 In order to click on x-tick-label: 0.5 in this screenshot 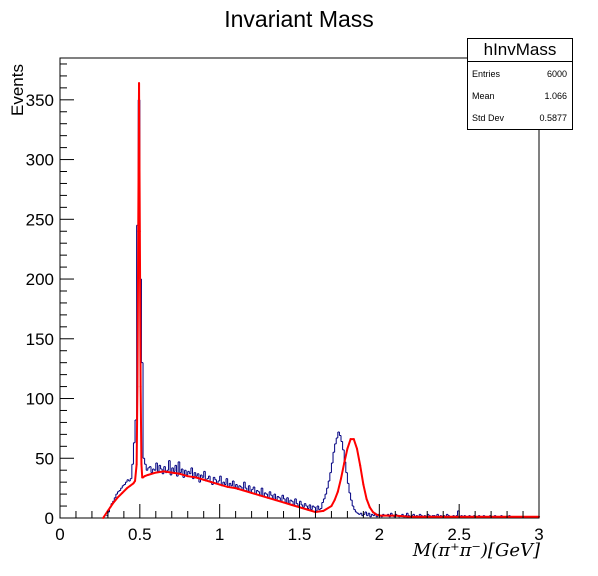, I will do `click(140, 534)`.